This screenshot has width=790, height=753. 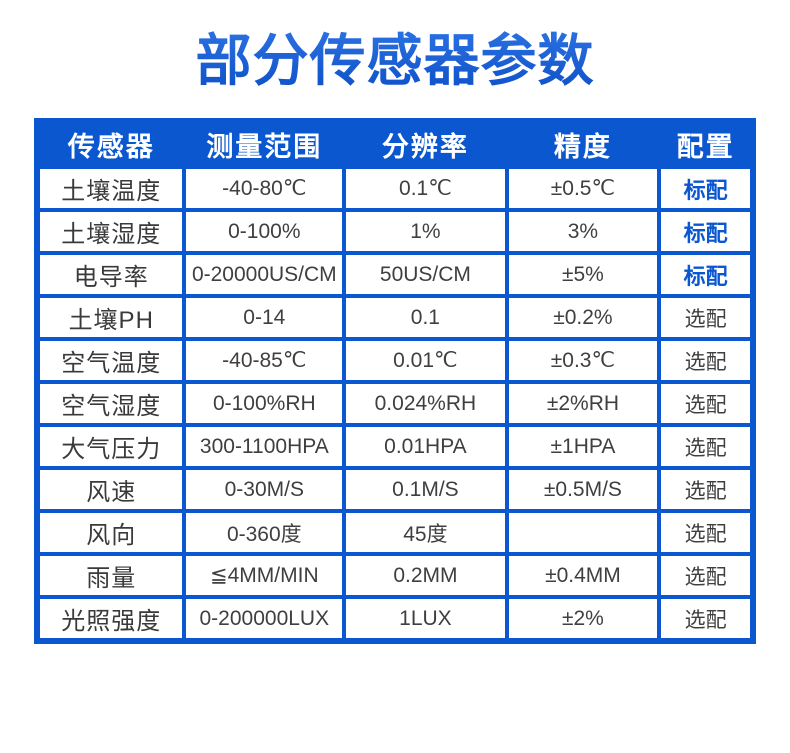 I want to click on sensor-name-cell: 大气压力, so click(x=110, y=446).